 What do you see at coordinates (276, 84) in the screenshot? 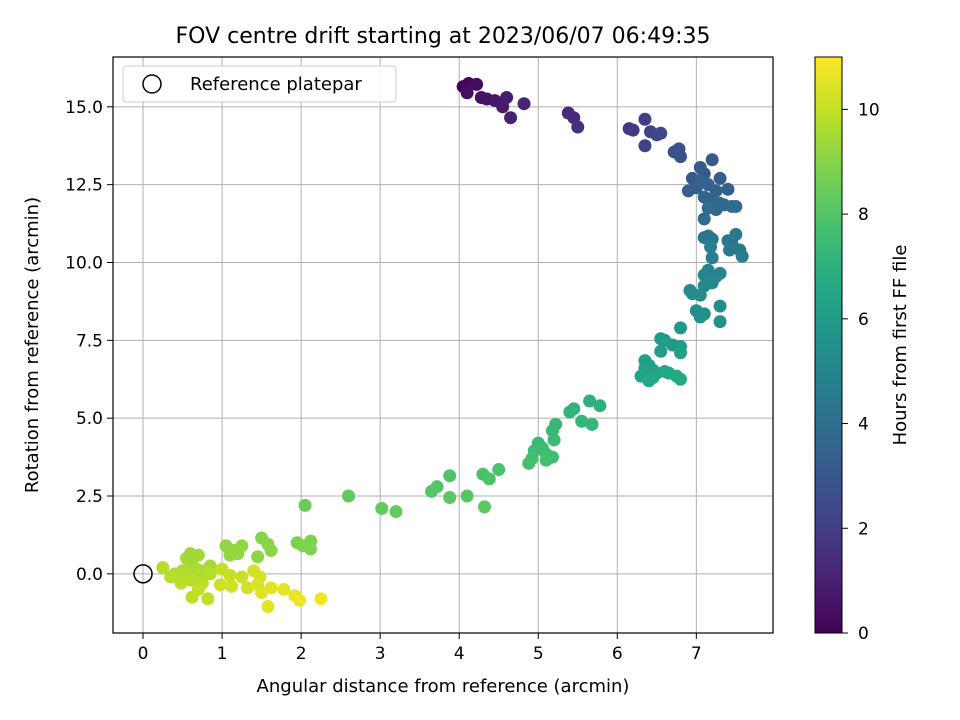
I see `legend-label: Reference platepar` at bounding box center [276, 84].